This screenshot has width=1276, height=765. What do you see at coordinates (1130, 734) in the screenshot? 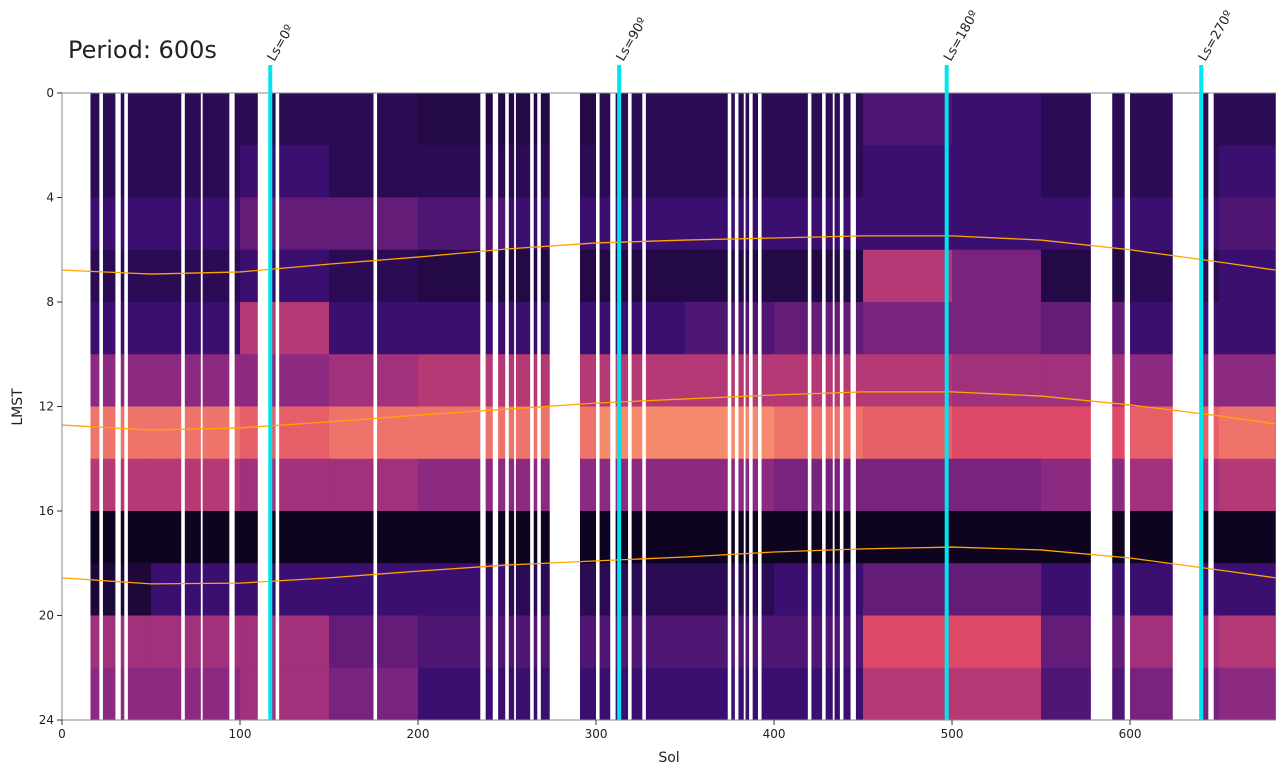
I see `x-tick-label: 600` at bounding box center [1130, 734].